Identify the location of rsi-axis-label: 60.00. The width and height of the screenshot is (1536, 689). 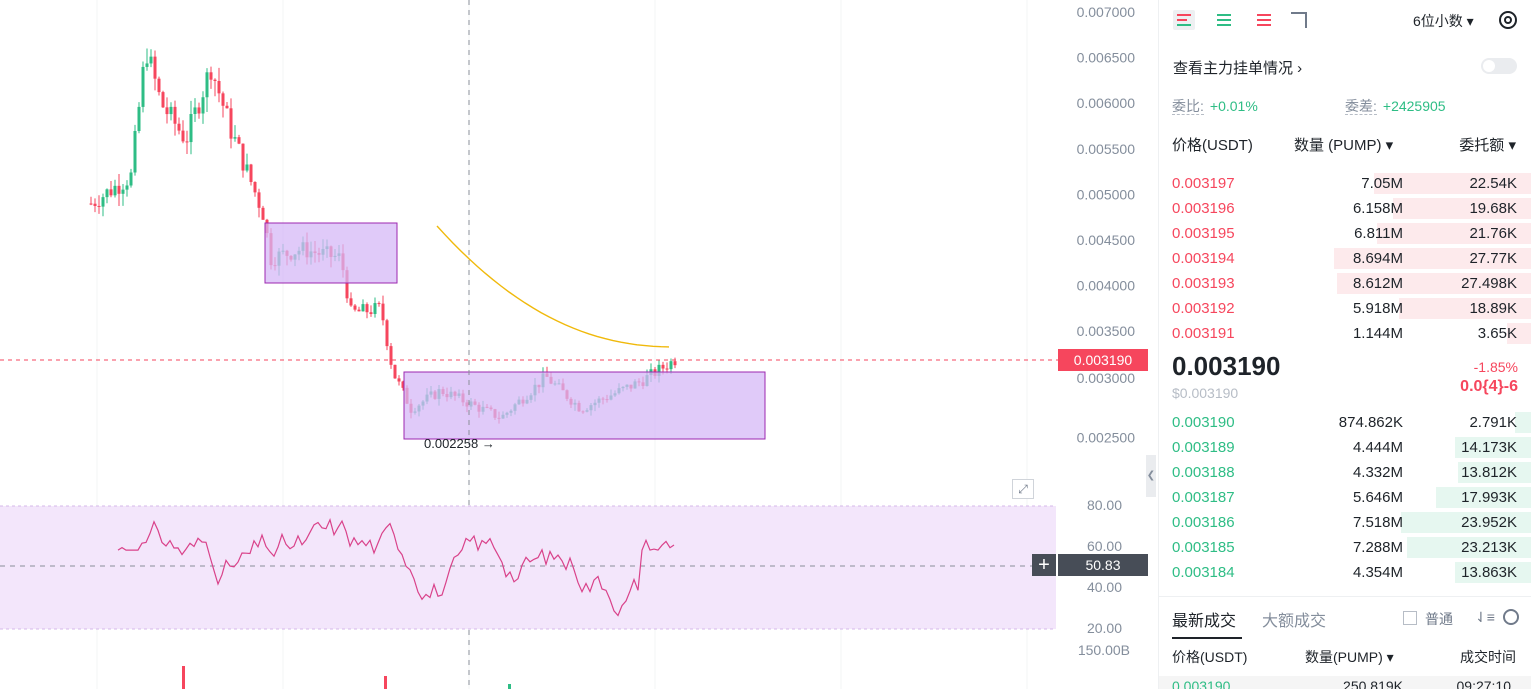
(1104, 546).